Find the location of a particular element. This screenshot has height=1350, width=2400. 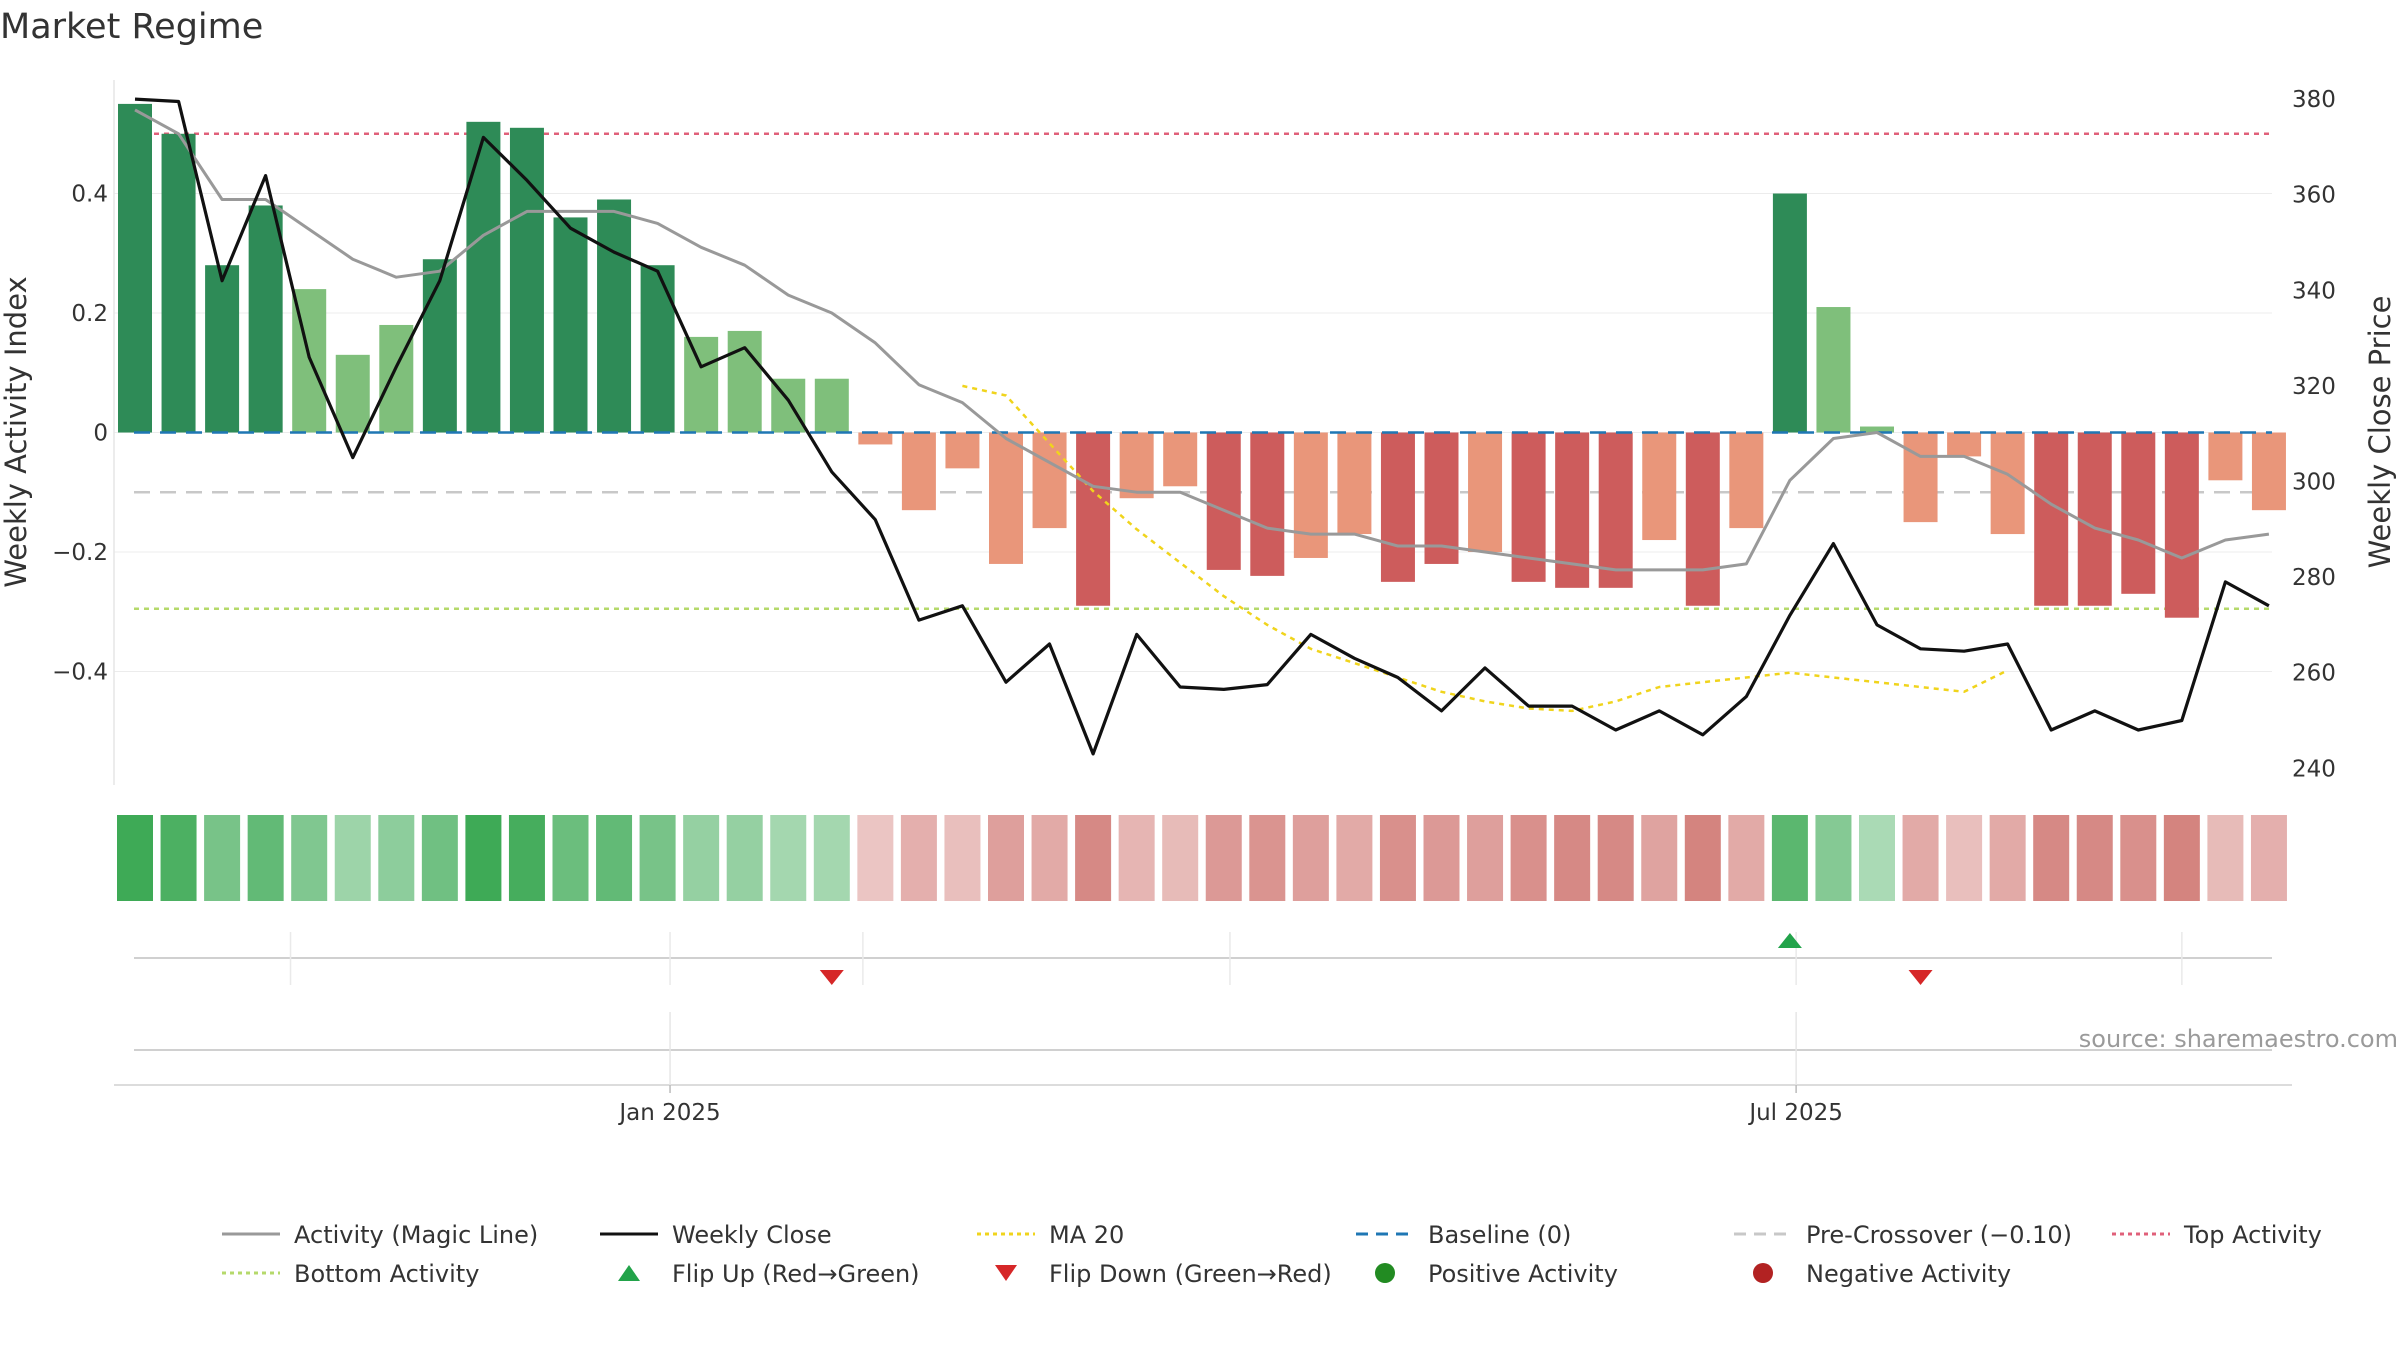

intensity-strip is located at coordinates (1202, 858).